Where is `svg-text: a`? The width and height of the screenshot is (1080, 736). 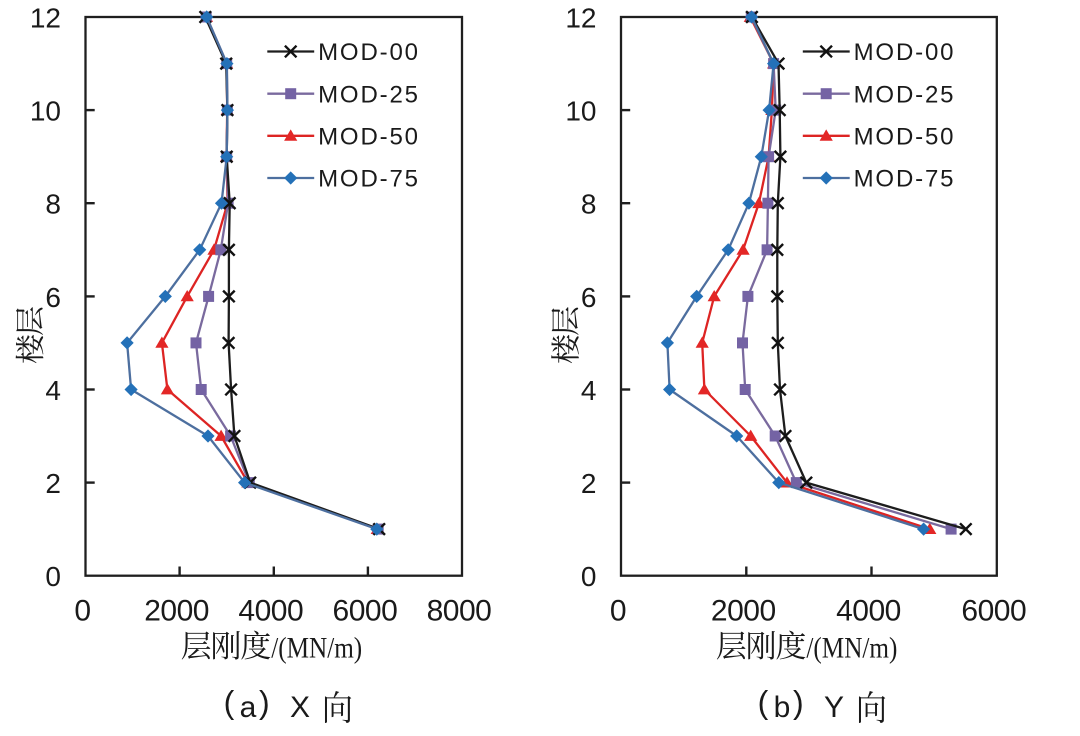 svg-text: a is located at coordinates (248, 707).